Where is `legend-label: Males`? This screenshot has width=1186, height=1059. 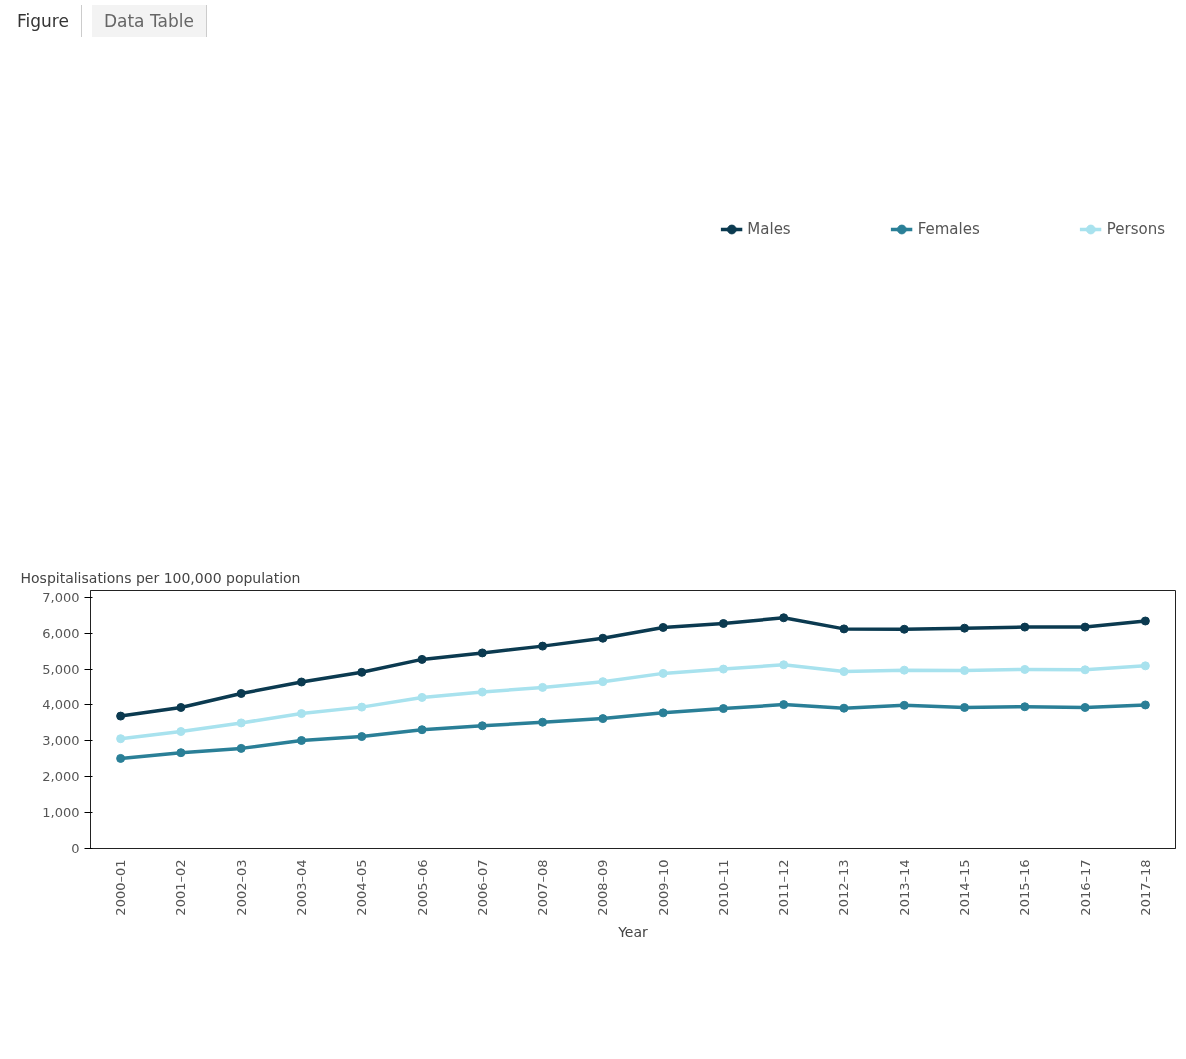 legend-label: Males is located at coordinates (769, 229).